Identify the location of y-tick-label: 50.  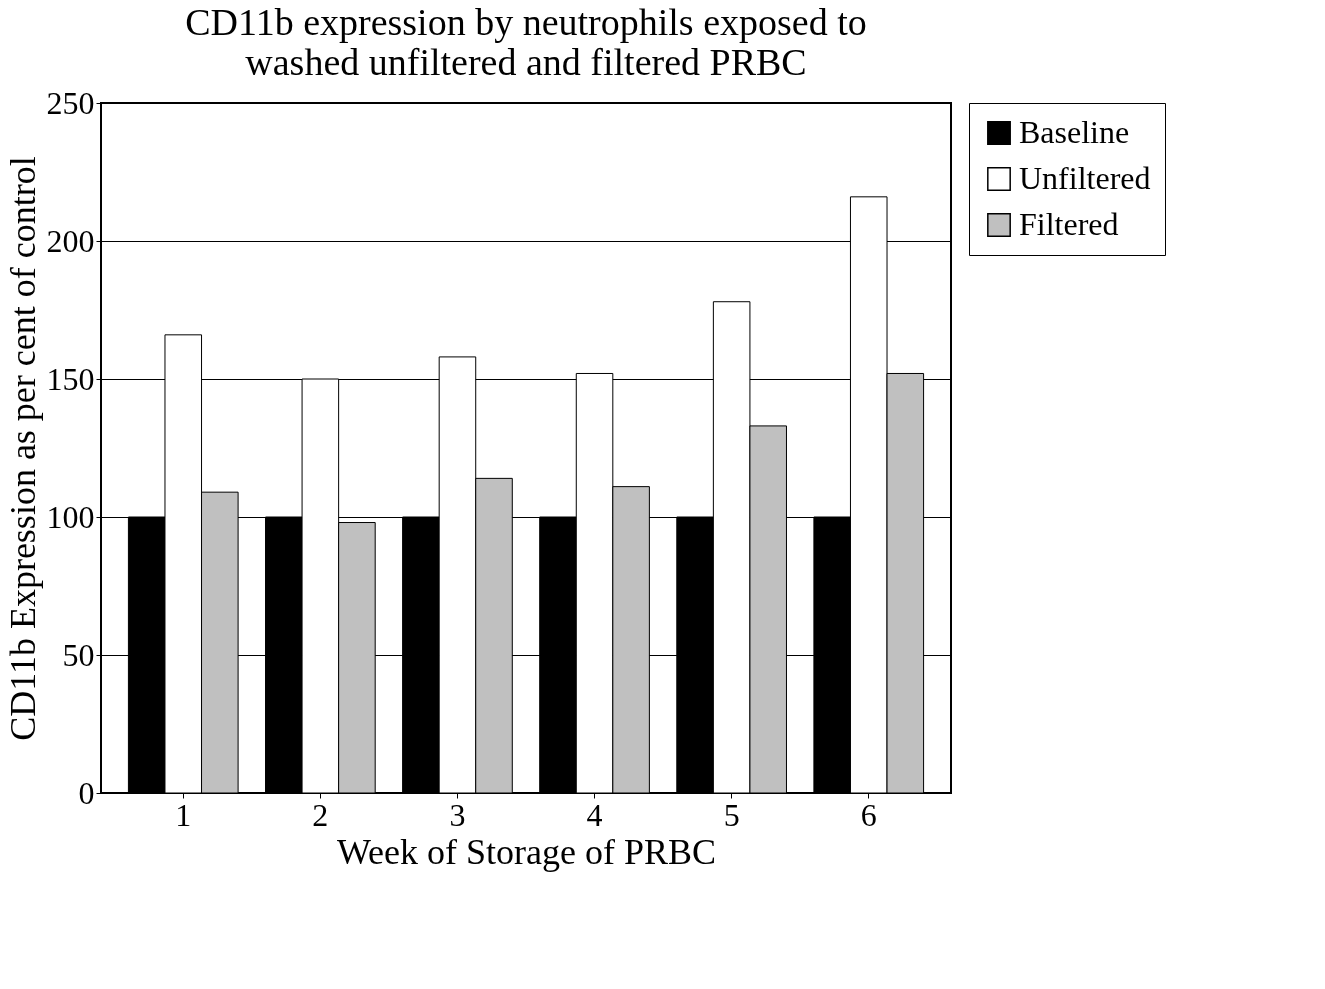
(78, 654).